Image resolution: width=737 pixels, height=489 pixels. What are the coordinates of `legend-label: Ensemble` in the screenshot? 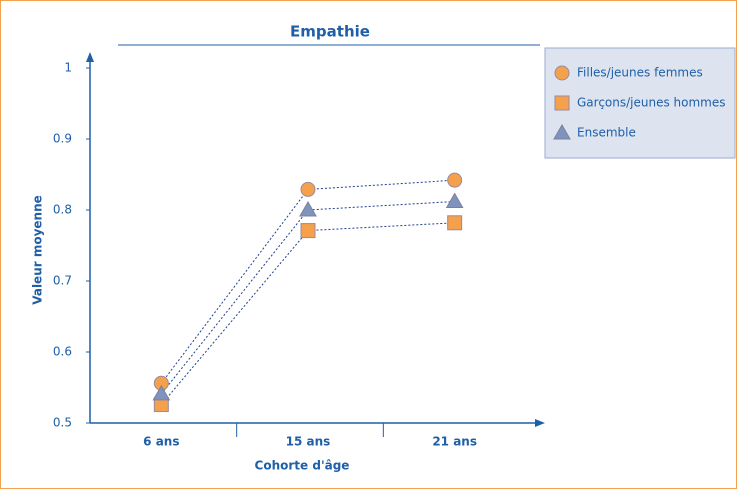 It's located at (606, 133).